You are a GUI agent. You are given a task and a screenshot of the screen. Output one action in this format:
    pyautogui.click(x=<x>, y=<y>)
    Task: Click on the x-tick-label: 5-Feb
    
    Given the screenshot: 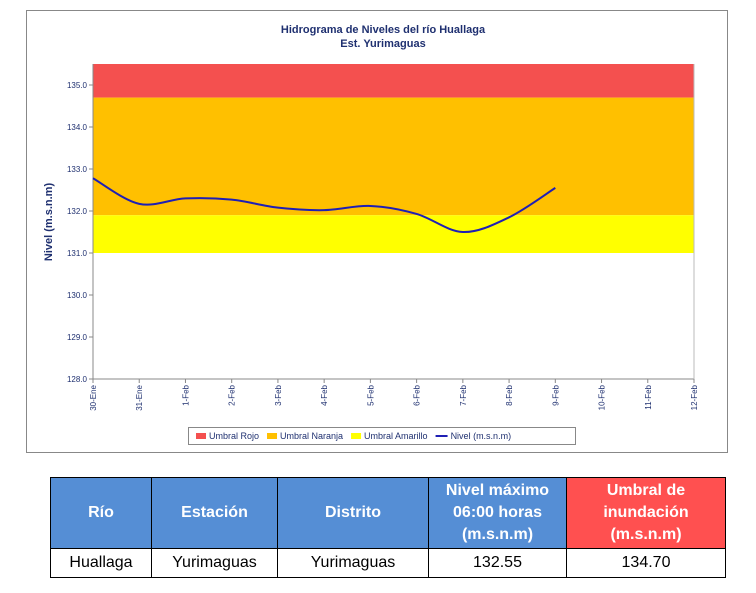 What is the action you would take?
    pyautogui.click(x=370, y=394)
    